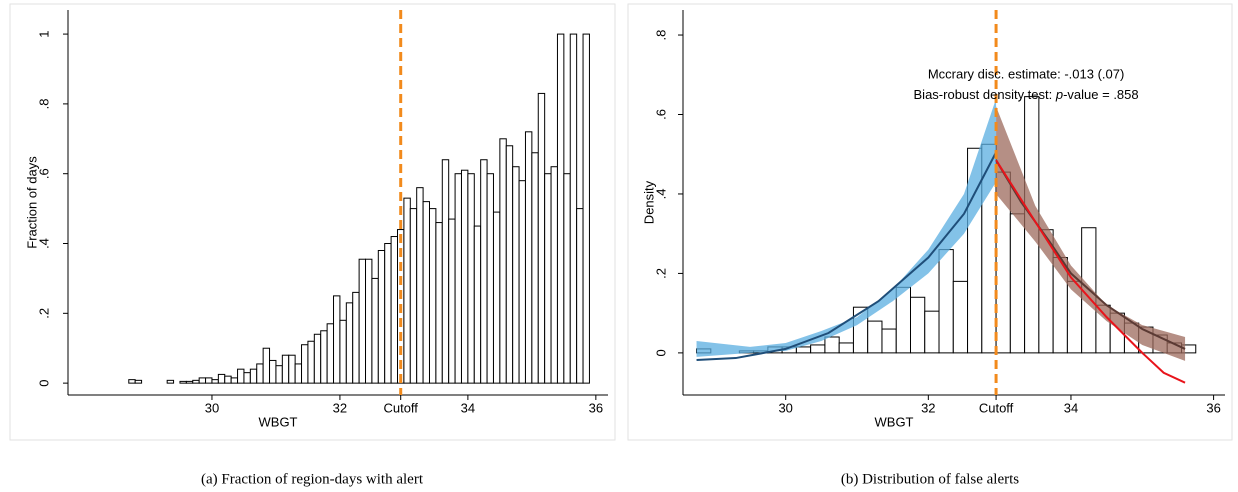  Describe the element at coordinates (43, 33) in the screenshot. I see `y-tick-label: 1` at that location.